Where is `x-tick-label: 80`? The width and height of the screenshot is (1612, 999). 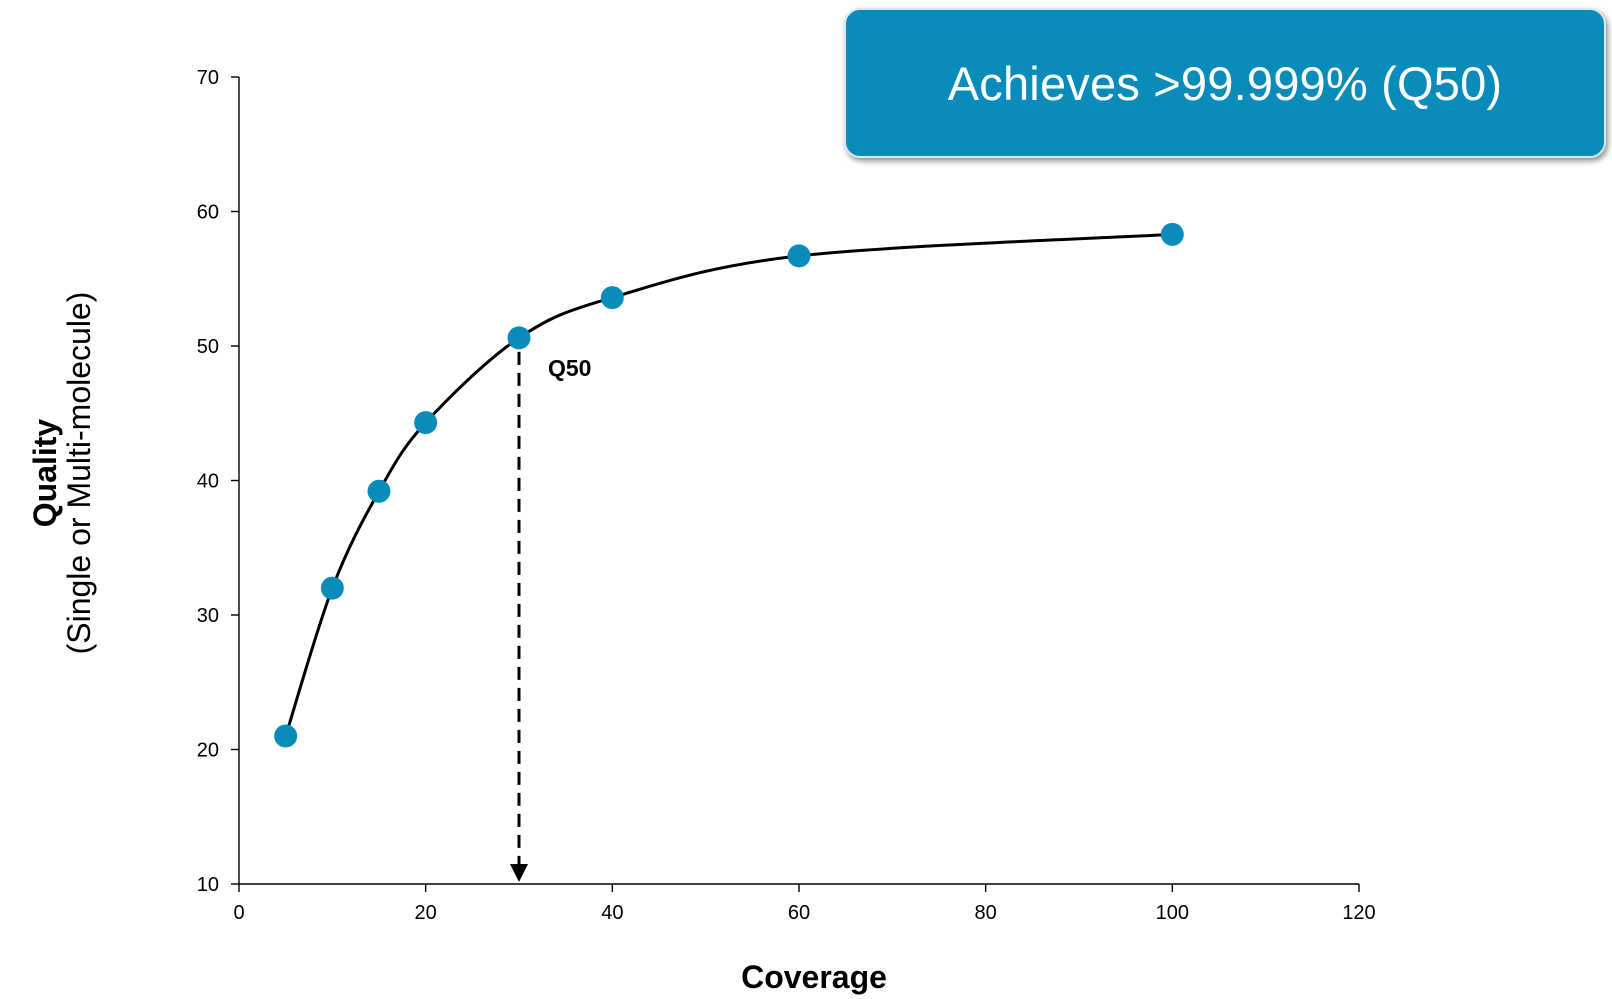
x-tick-label: 80 is located at coordinates (986, 913).